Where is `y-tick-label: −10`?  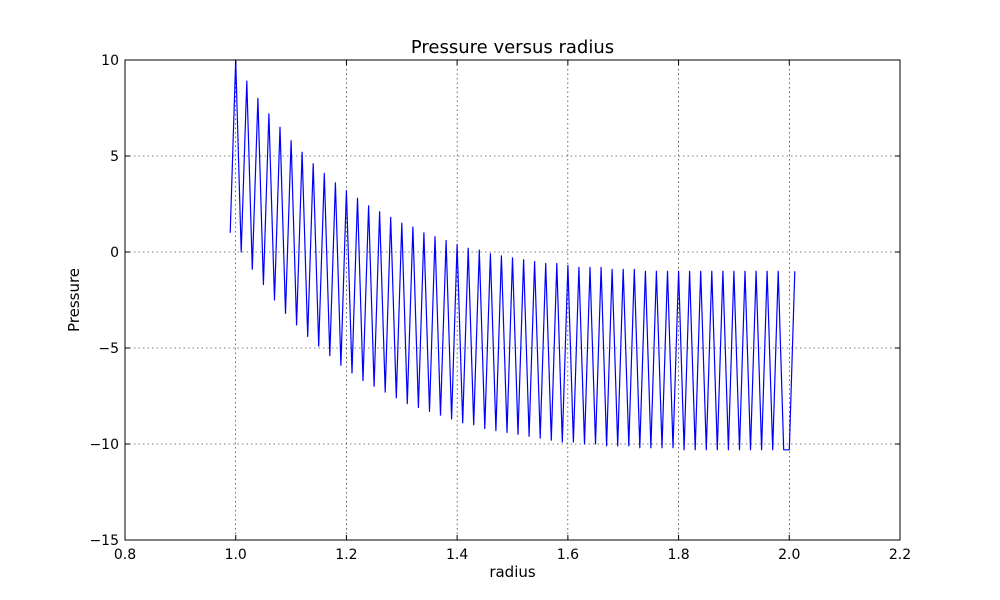
y-tick-label: −10 is located at coordinates (104, 445).